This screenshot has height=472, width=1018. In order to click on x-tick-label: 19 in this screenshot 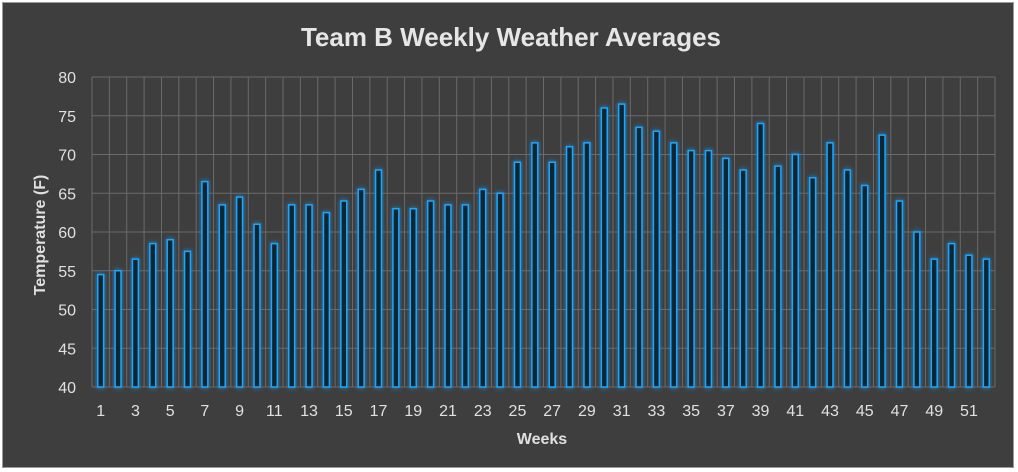, I will do `click(413, 411)`.